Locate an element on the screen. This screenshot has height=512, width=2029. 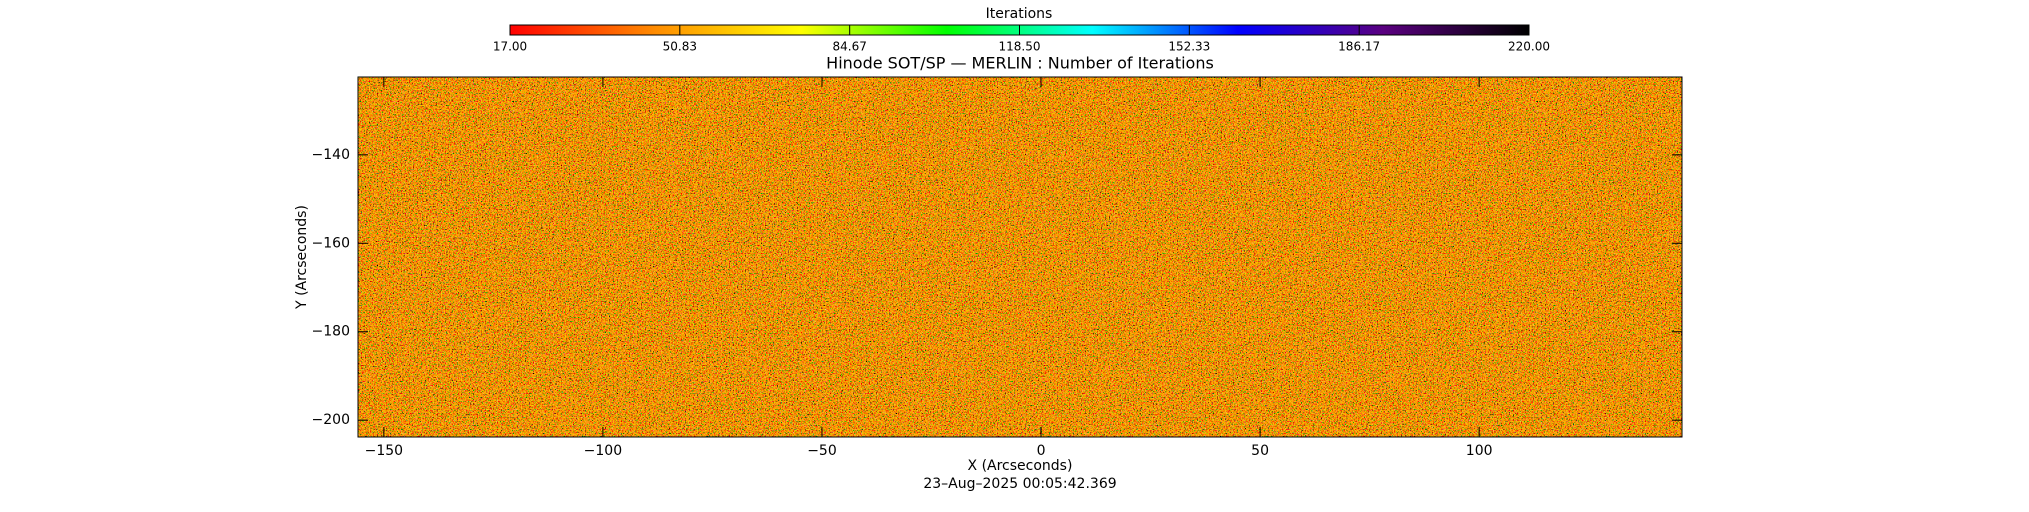
colorbar-tick-label: 152.33 is located at coordinates (1189, 47).